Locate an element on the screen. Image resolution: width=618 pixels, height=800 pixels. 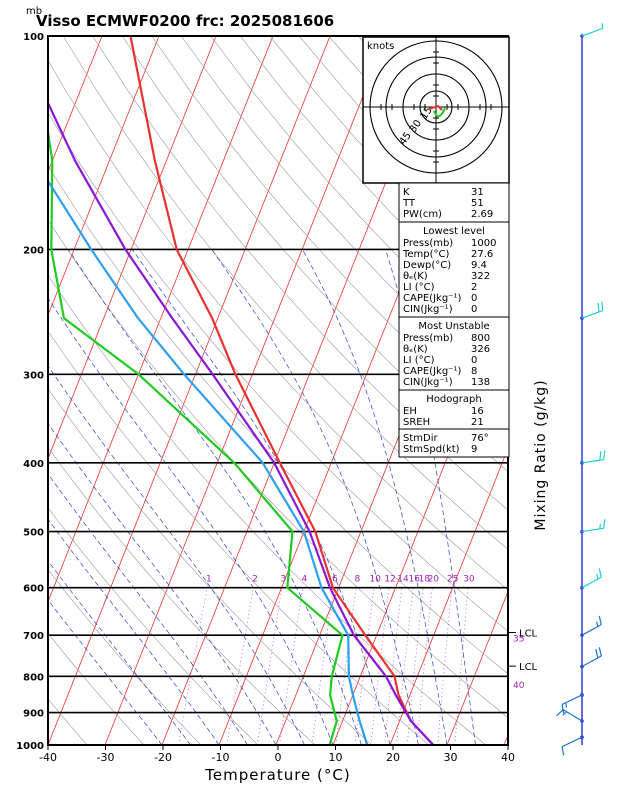
wind-barb-column is located at coordinates (581, 389).